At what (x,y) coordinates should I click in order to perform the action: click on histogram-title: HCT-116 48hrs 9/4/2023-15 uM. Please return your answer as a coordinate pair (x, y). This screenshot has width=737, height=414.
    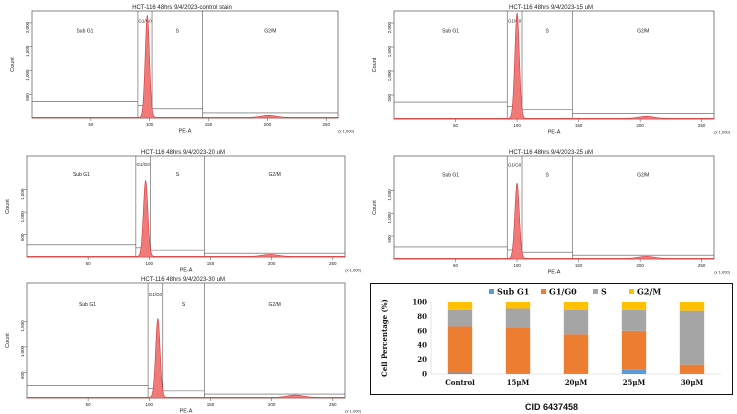
    Looking at the image, I should click on (551, 8).